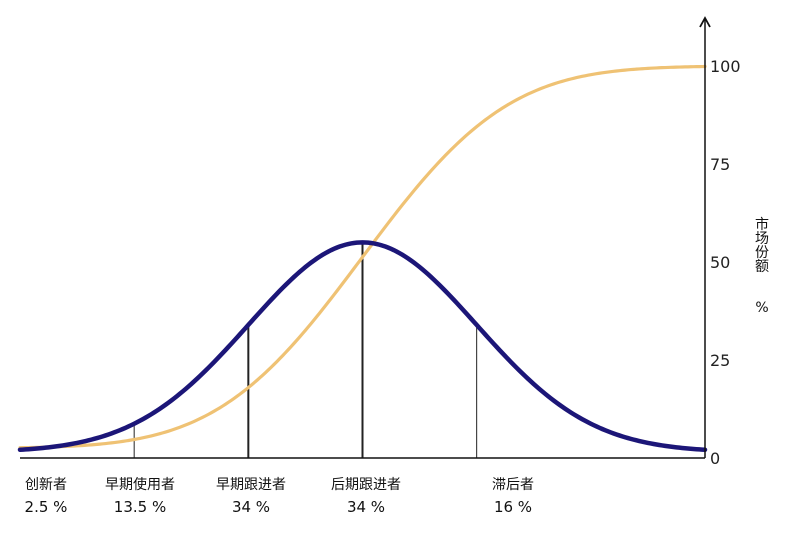 Image resolution: width=800 pixels, height=558 pixels. I want to click on segment-percent-label: 2.5 %, so click(46, 507).